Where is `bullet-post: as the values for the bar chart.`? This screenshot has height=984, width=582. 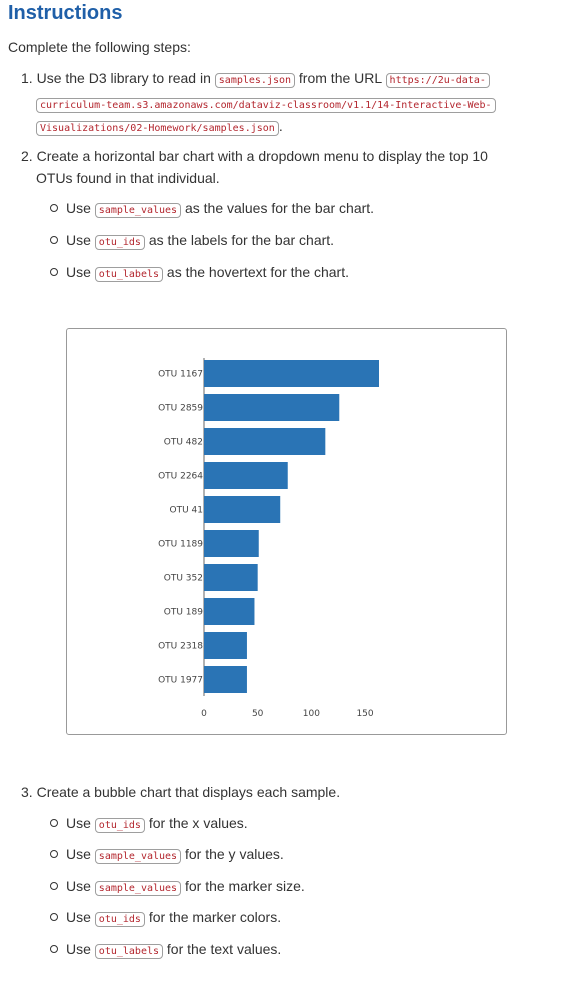
bullet-post: as the values for the bar chart. is located at coordinates (279, 208).